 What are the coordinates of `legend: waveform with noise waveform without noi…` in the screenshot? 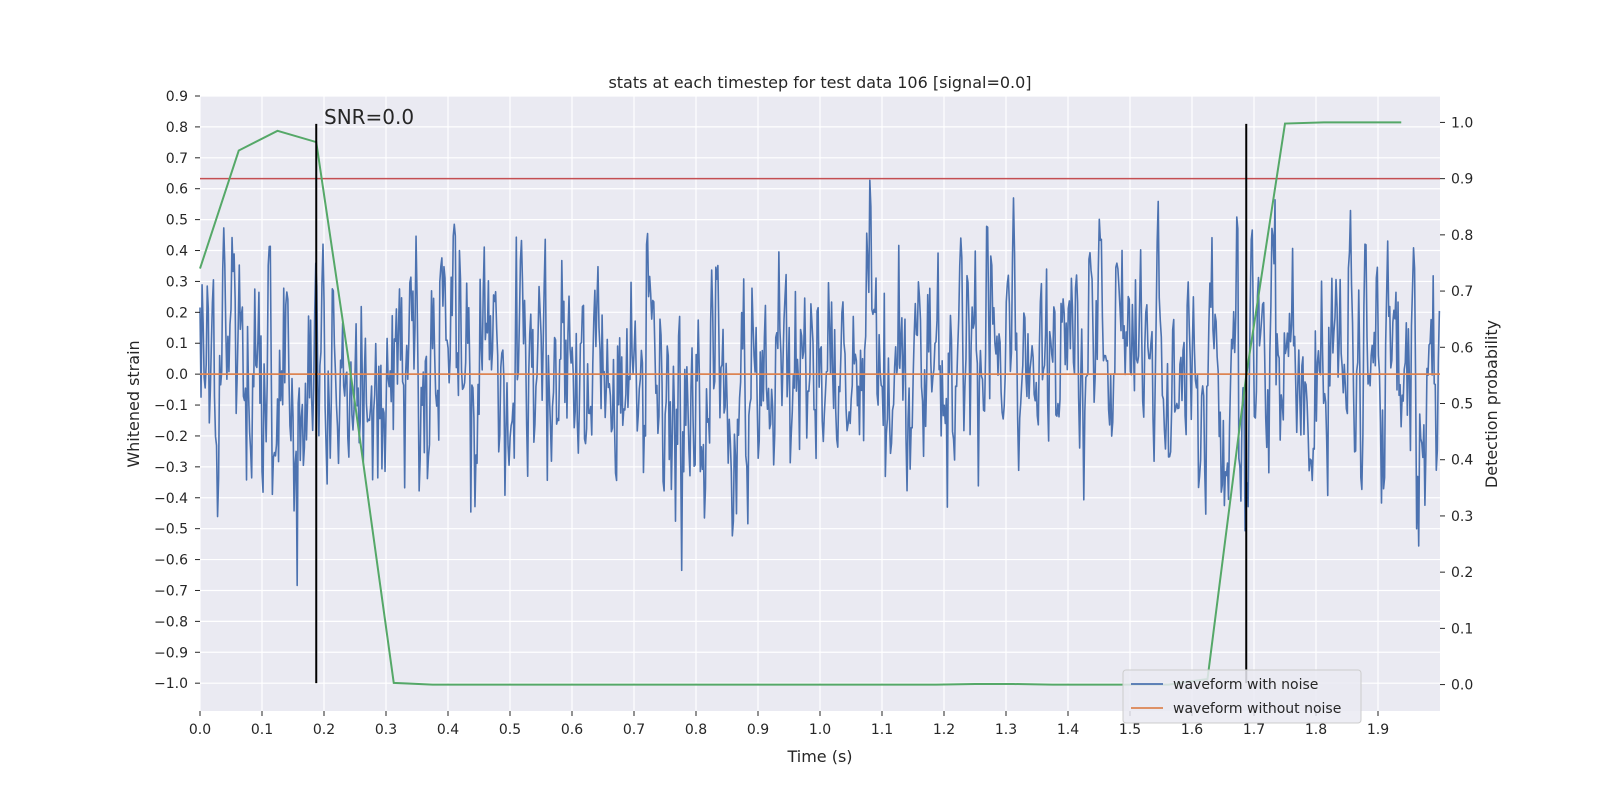 It's located at (1242, 696).